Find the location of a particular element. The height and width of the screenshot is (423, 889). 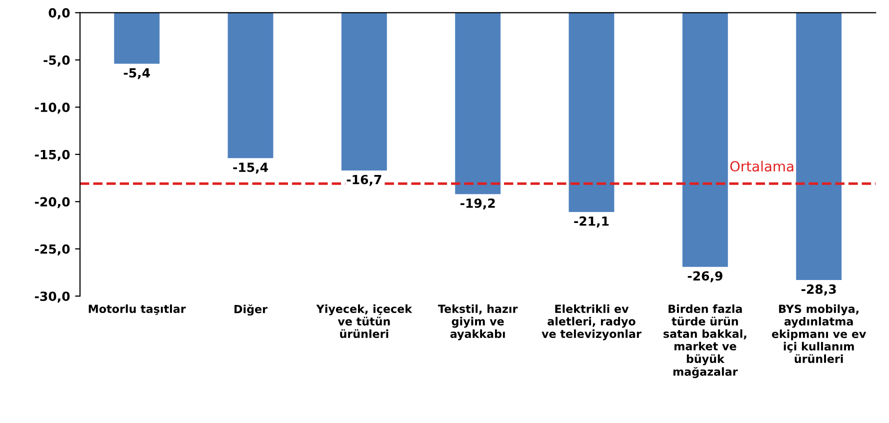

data-label: -26,9 is located at coordinates (705, 276).